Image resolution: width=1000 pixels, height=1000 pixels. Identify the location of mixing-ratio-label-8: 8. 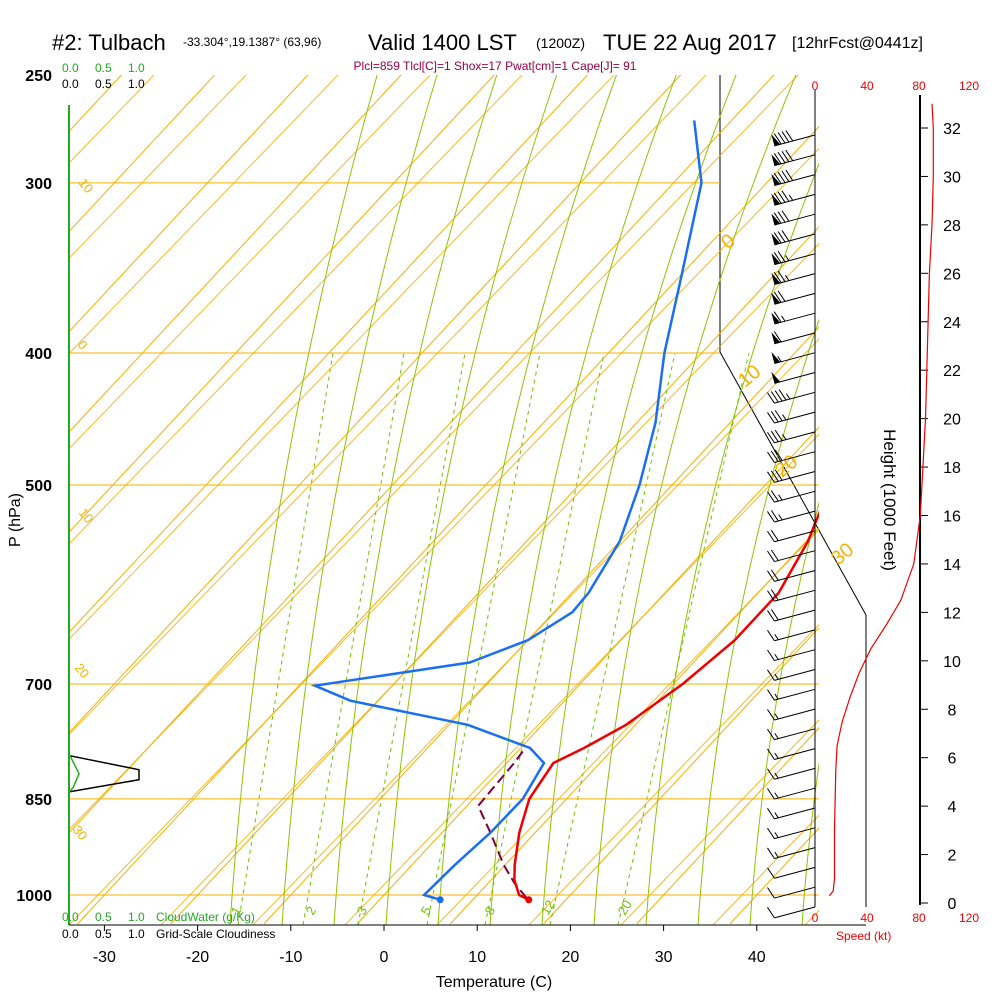
(490, 911).